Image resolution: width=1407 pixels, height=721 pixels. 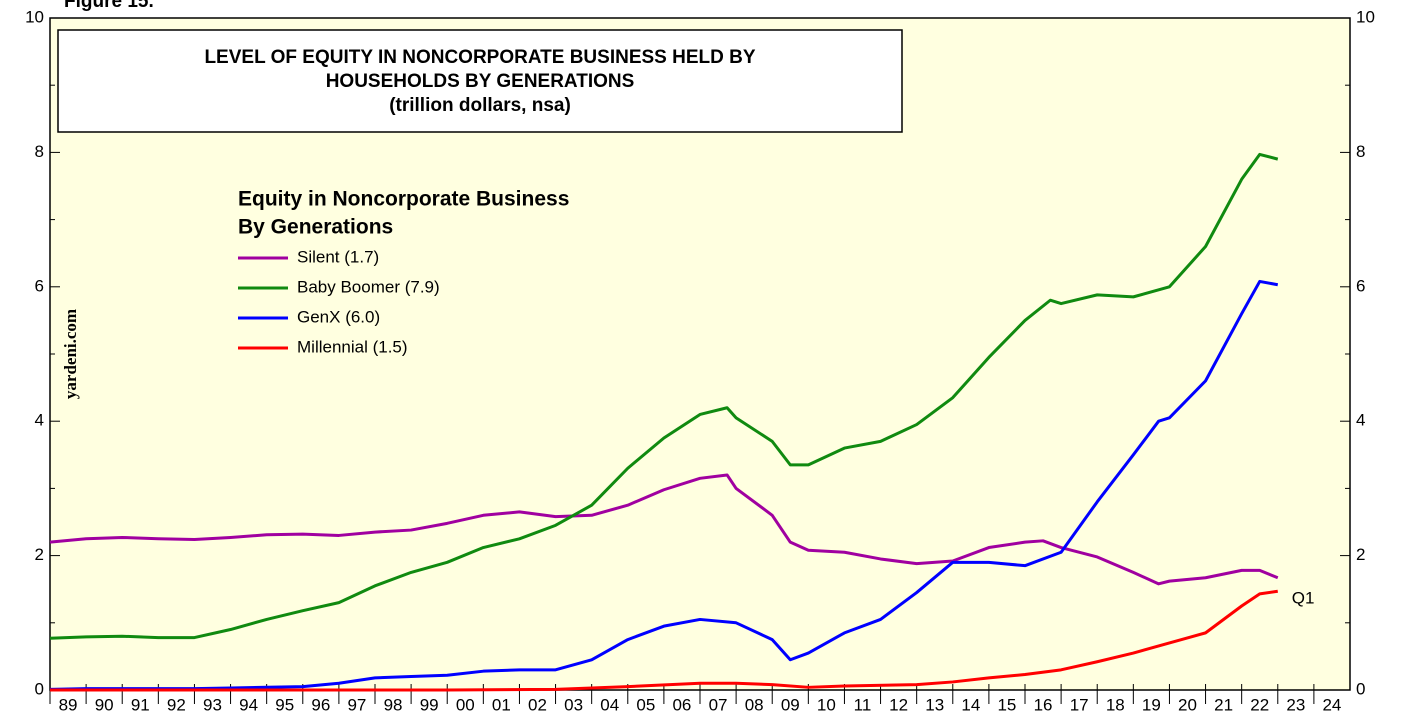 I want to click on x-tick-label: 89, so click(x=68, y=704).